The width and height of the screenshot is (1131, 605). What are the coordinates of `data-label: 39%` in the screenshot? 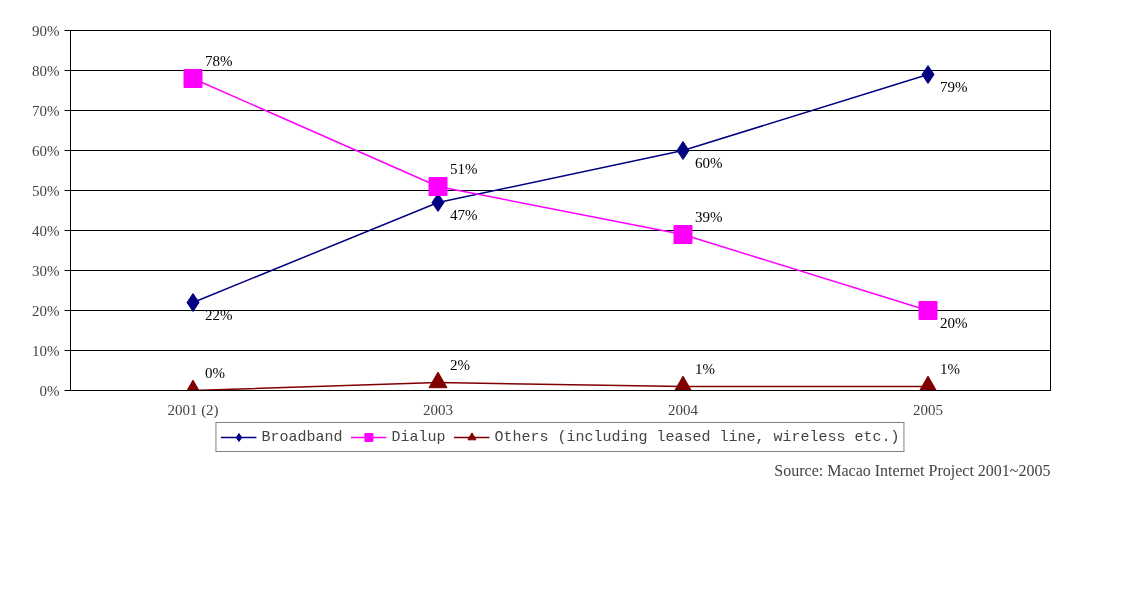 It's located at (709, 216).